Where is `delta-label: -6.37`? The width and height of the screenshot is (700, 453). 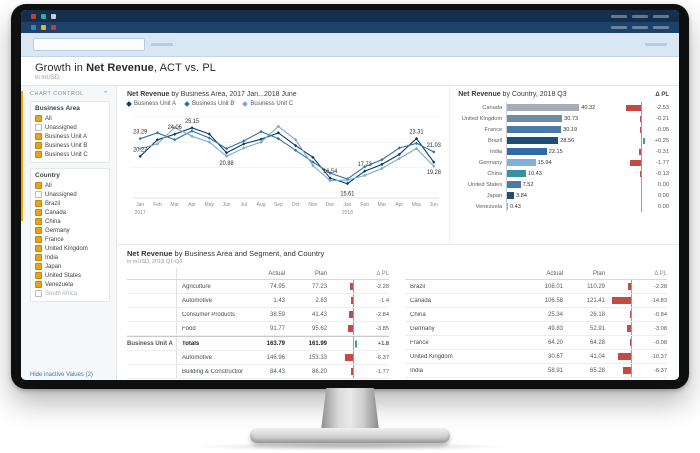 delta-label: -6.37 is located at coordinates (382, 357).